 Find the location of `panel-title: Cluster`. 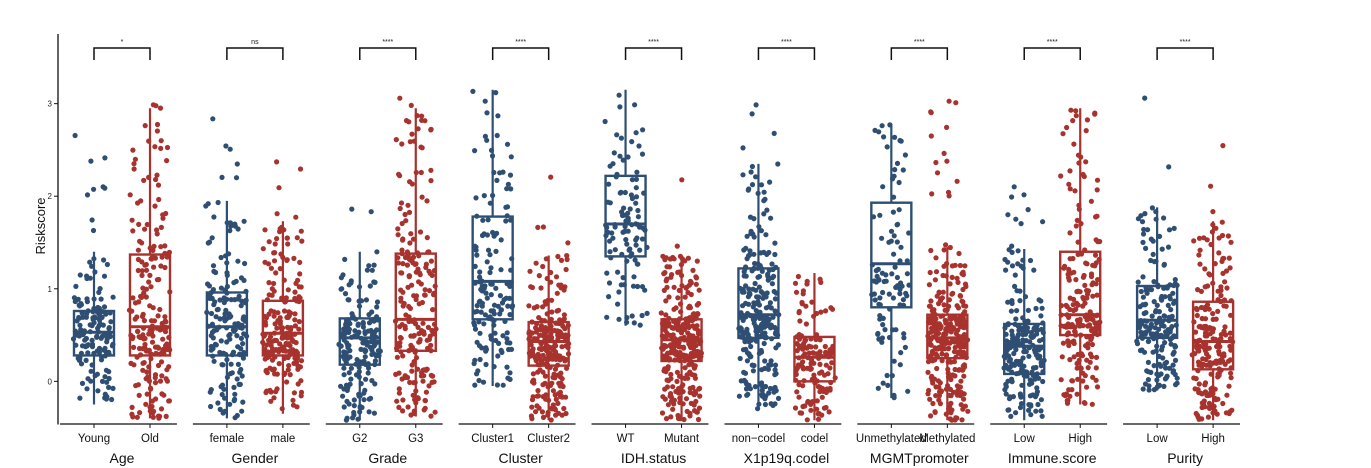

panel-title: Cluster is located at coordinates (520, 458).